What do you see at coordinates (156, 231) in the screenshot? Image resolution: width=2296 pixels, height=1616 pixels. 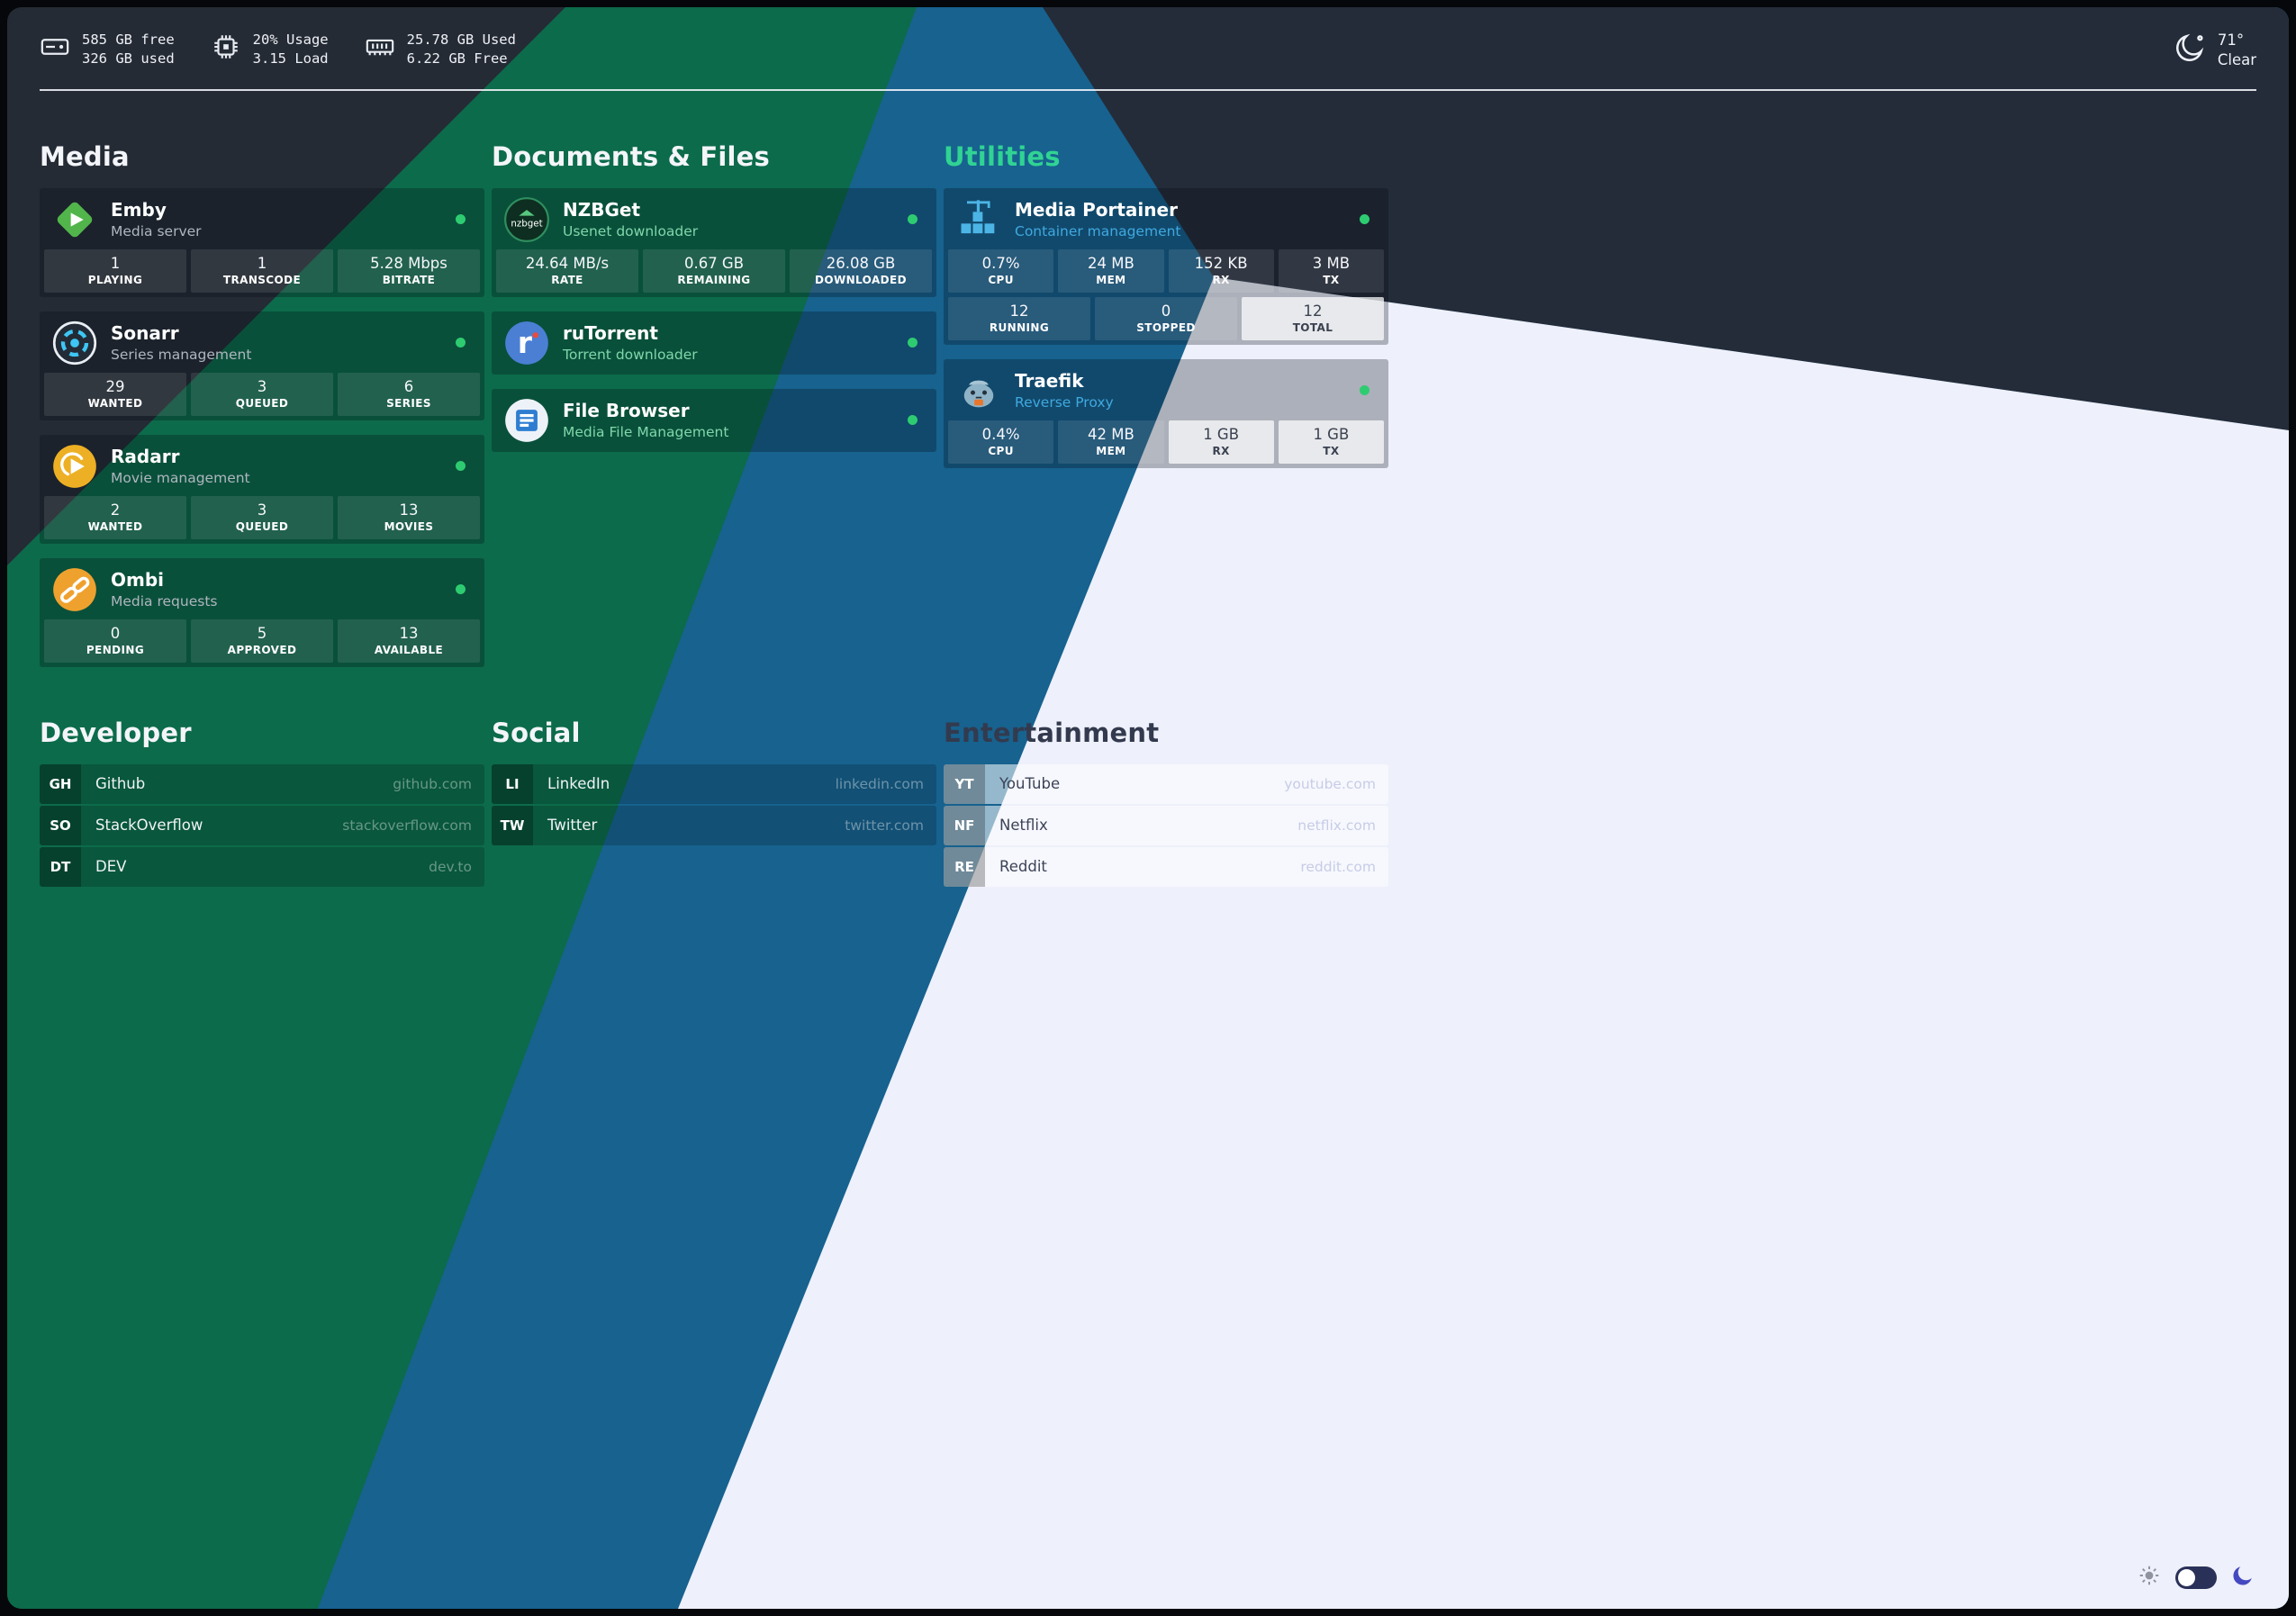 I see `app-description: Media server` at bounding box center [156, 231].